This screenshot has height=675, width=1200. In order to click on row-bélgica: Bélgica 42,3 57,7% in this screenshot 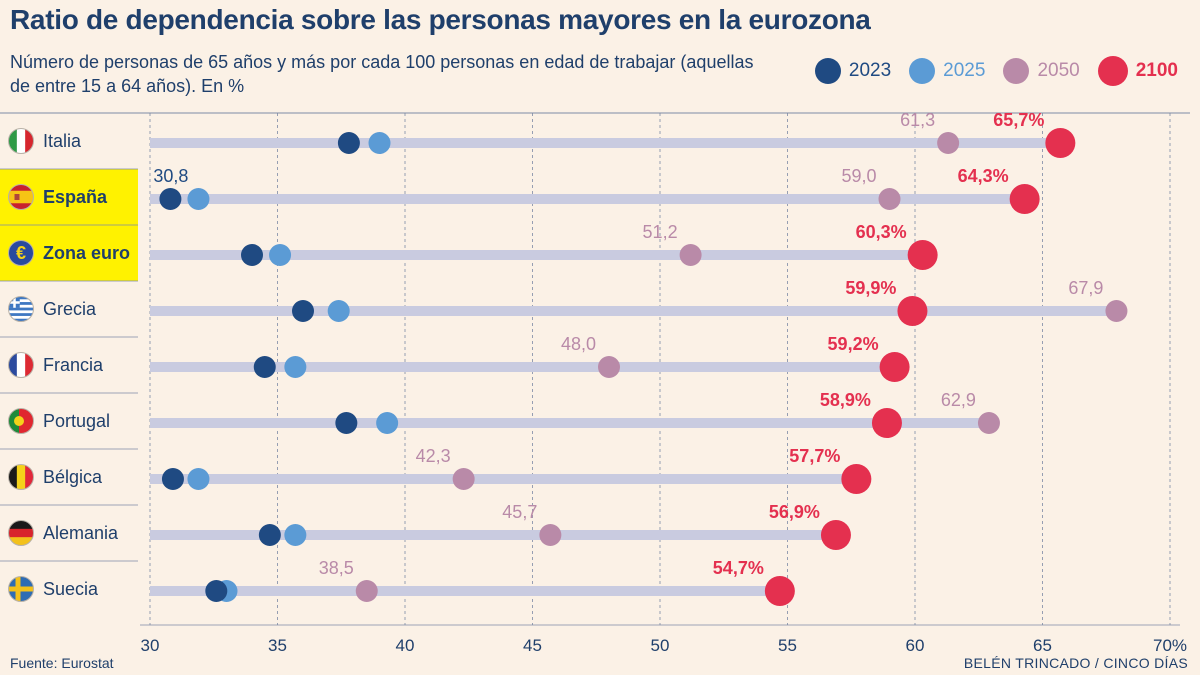, I will do `click(457, 470)`.